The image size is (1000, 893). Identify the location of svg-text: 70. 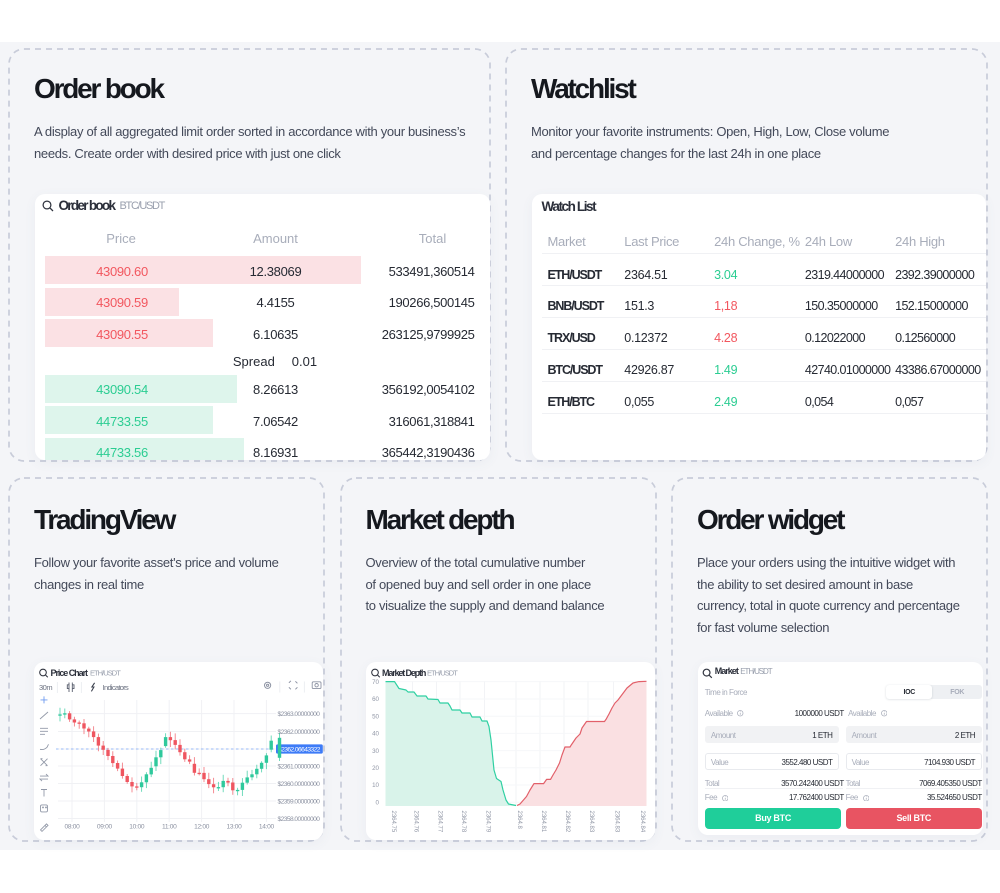
(375, 682).